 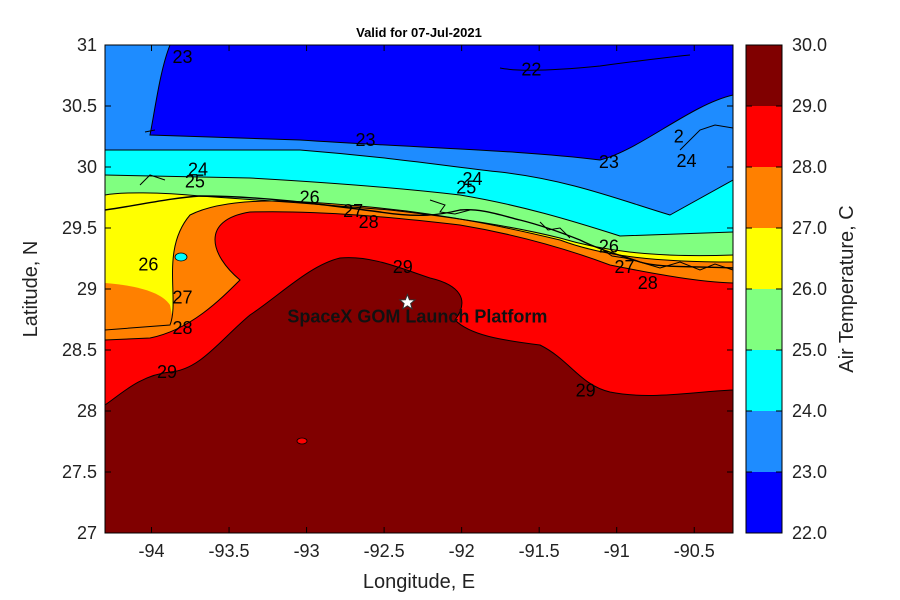 What do you see at coordinates (809, 350) in the screenshot?
I see `colorbar-tick-label: 25.0` at bounding box center [809, 350].